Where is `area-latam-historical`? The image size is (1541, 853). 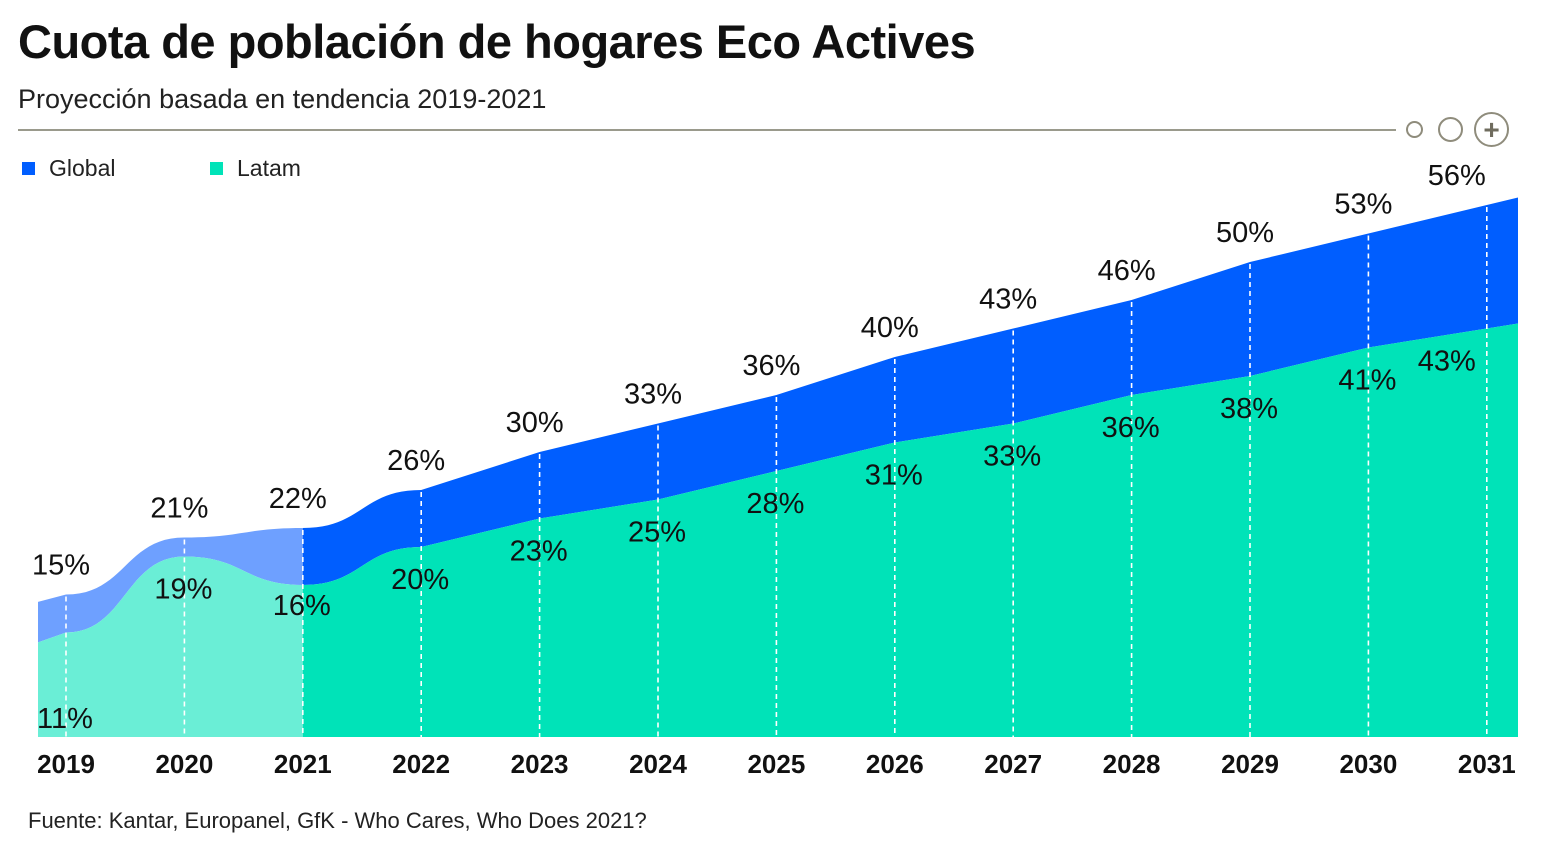 area-latam-historical is located at coordinates (170, 646).